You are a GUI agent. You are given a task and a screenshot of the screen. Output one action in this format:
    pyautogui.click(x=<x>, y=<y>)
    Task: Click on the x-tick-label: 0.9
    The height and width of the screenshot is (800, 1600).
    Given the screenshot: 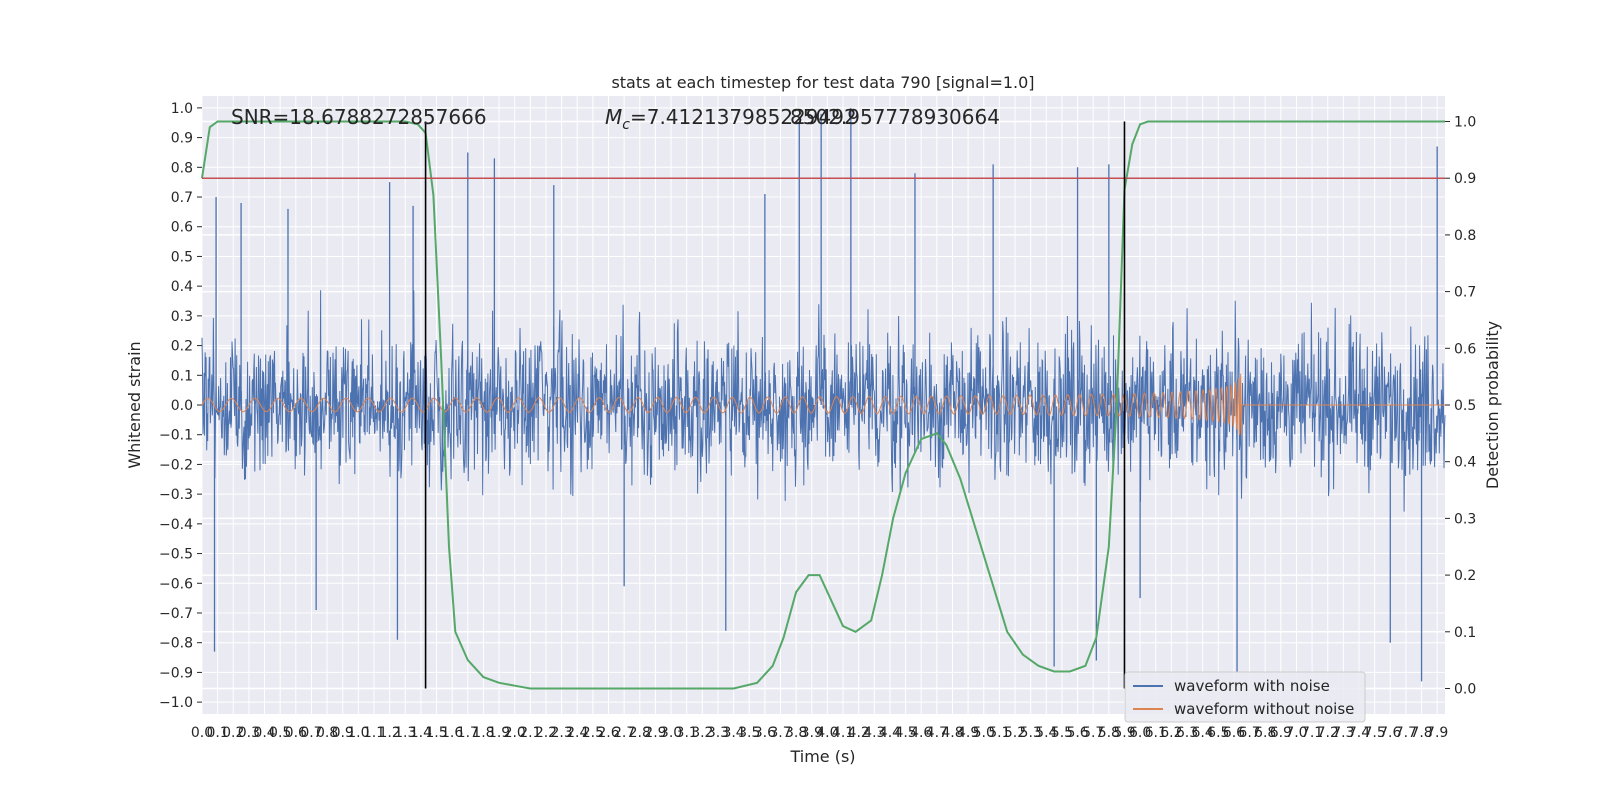 What is the action you would take?
    pyautogui.click(x=343, y=733)
    